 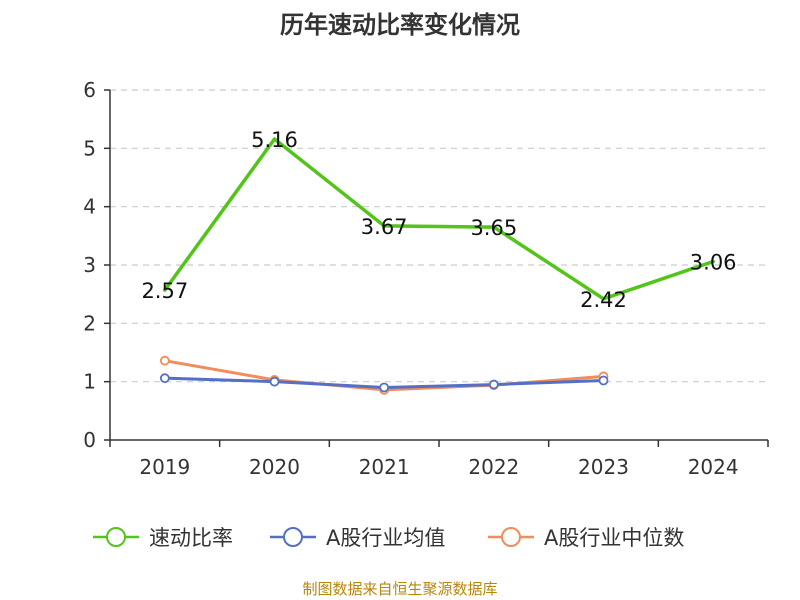 What do you see at coordinates (400, 25) in the screenshot?
I see `chart-title: 历年速动比率变化情况` at bounding box center [400, 25].